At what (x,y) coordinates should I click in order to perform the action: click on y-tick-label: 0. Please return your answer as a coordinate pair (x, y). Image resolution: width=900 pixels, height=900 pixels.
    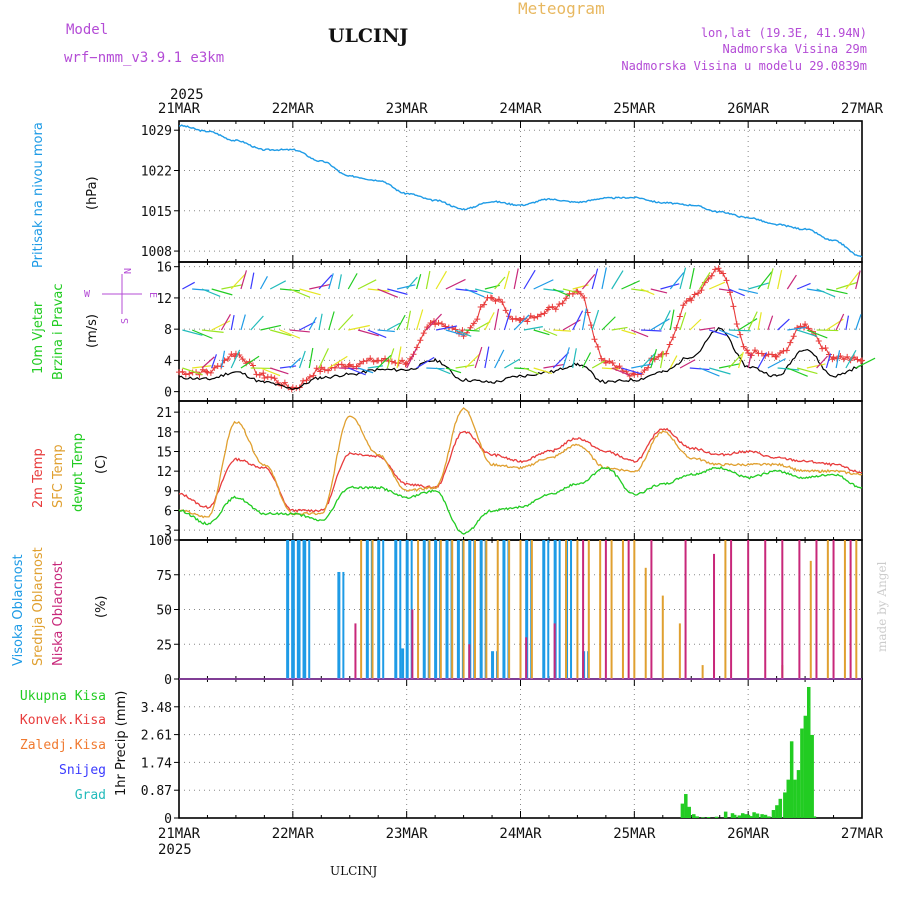
    Looking at the image, I should click on (168, 393).